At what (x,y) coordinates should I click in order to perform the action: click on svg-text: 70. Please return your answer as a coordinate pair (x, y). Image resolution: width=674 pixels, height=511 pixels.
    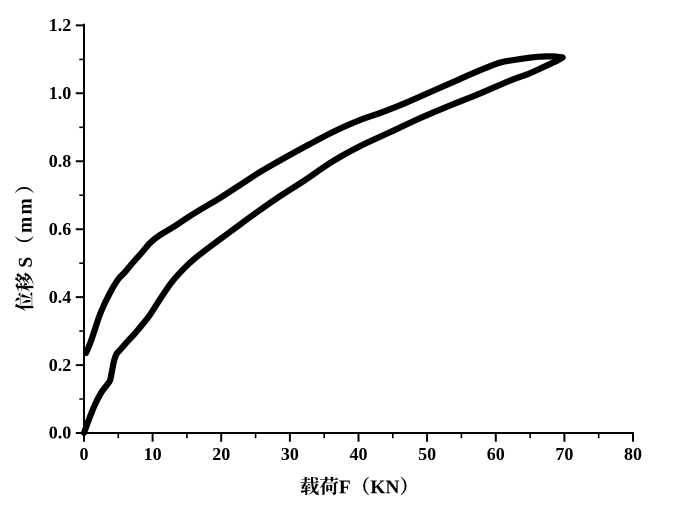
    Looking at the image, I should click on (564, 454).